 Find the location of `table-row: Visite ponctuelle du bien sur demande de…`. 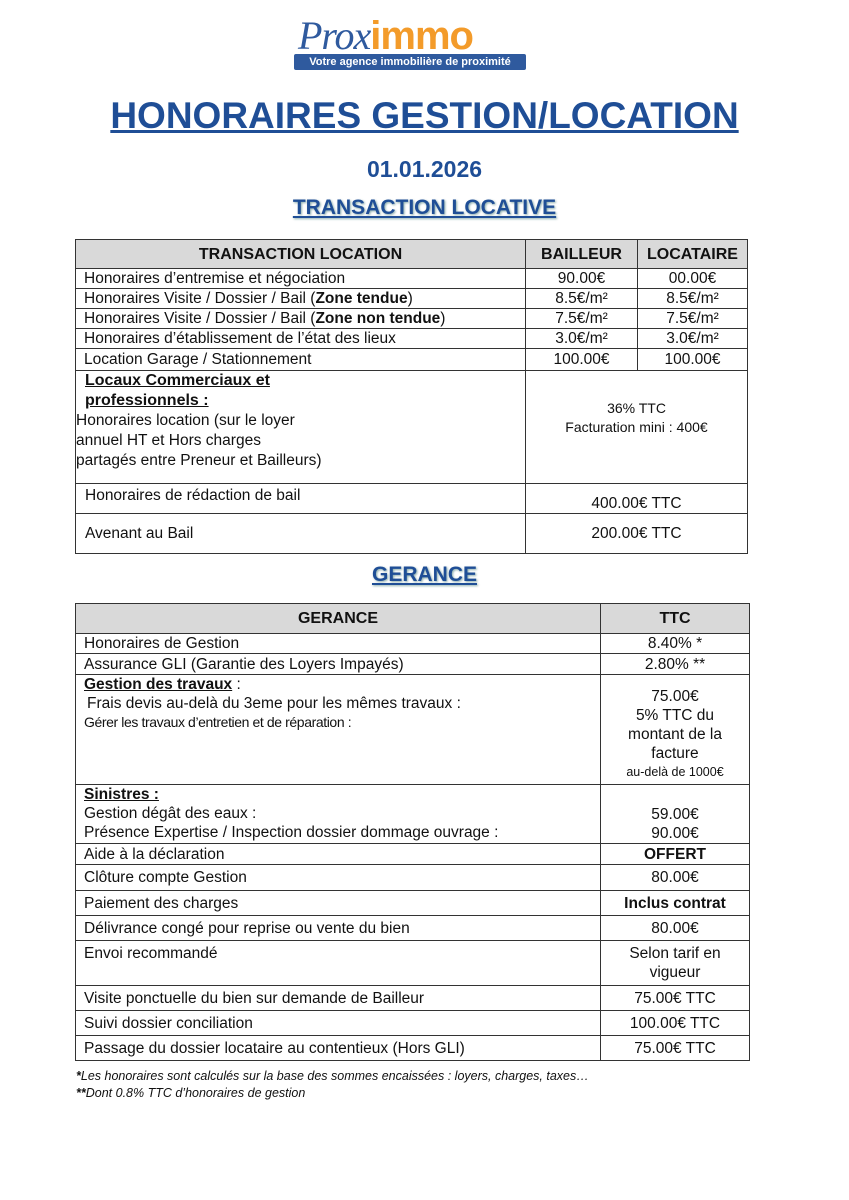

table-row: Visite ponctuelle du bien sur demande de… is located at coordinates (412, 998).